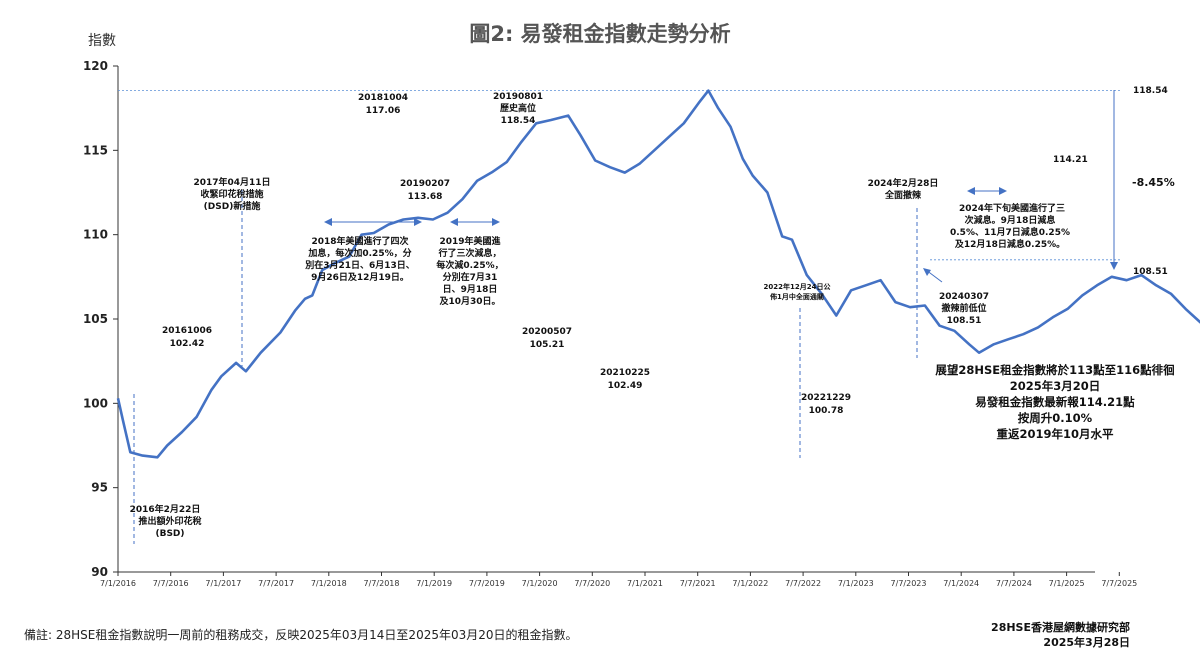 The height and width of the screenshot is (671, 1200). I want to click on x-tick-label: 7/7/2025, so click(1119, 583).